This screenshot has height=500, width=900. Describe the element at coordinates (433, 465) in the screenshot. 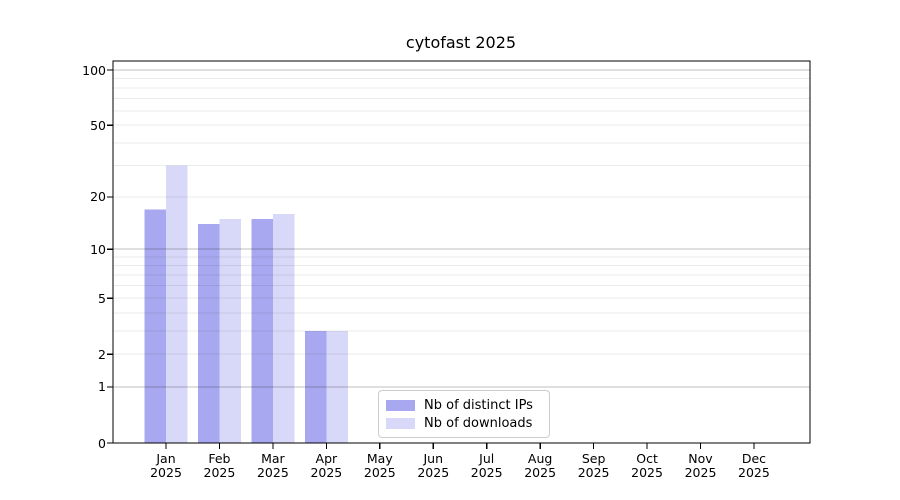

I see `x-tick-label-jun: Jun 2025` at that location.